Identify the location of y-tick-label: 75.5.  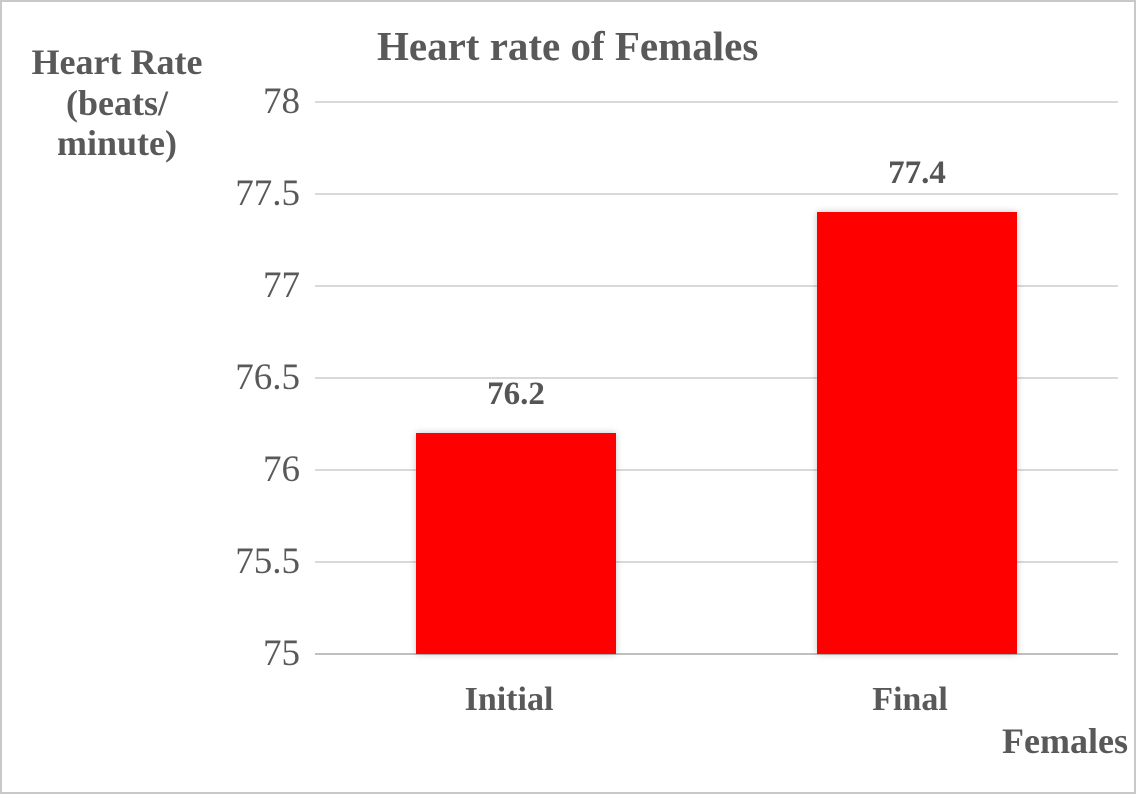
(267, 561).